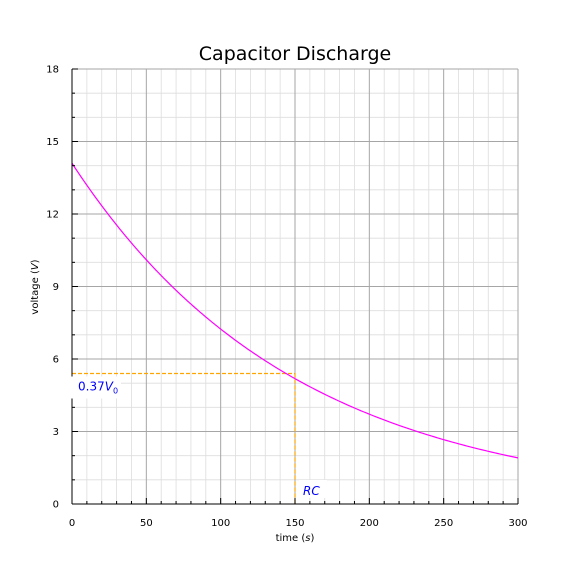 This screenshot has width=576, height=576. Describe the element at coordinates (295, 54) in the screenshot. I see `chart-title: Capacitor Discharge` at that location.